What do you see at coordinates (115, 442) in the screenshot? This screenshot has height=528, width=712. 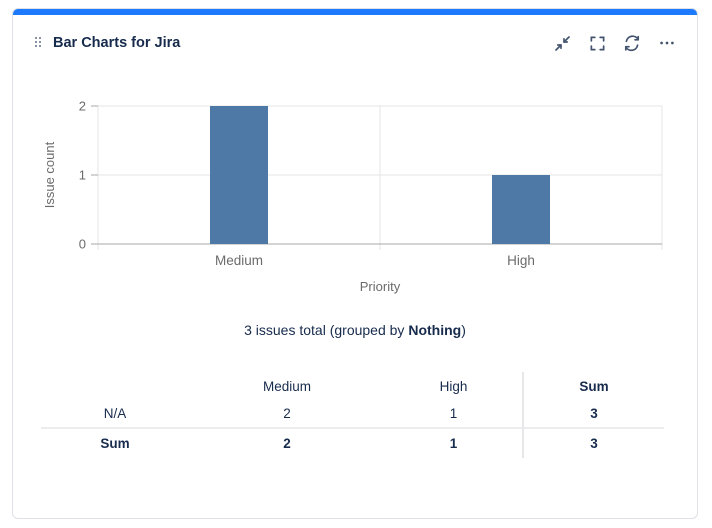 I see `row-label: Sum` at bounding box center [115, 442].